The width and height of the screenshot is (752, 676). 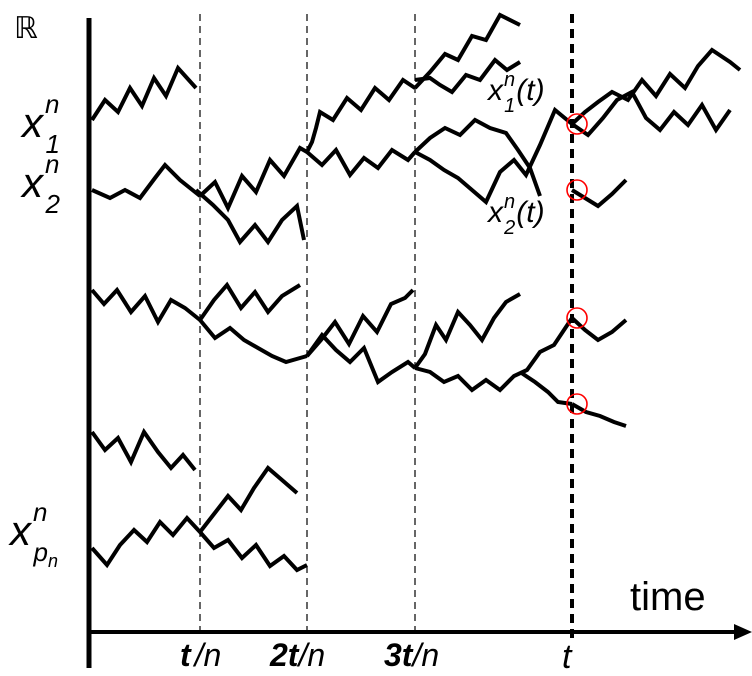 I want to click on tick-label-t: t, so click(x=567, y=657).